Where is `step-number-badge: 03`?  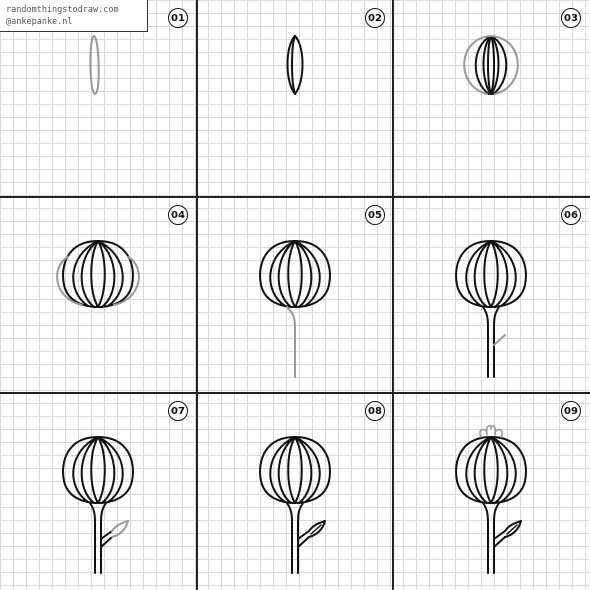
step-number-badge: 03 is located at coordinates (571, 18).